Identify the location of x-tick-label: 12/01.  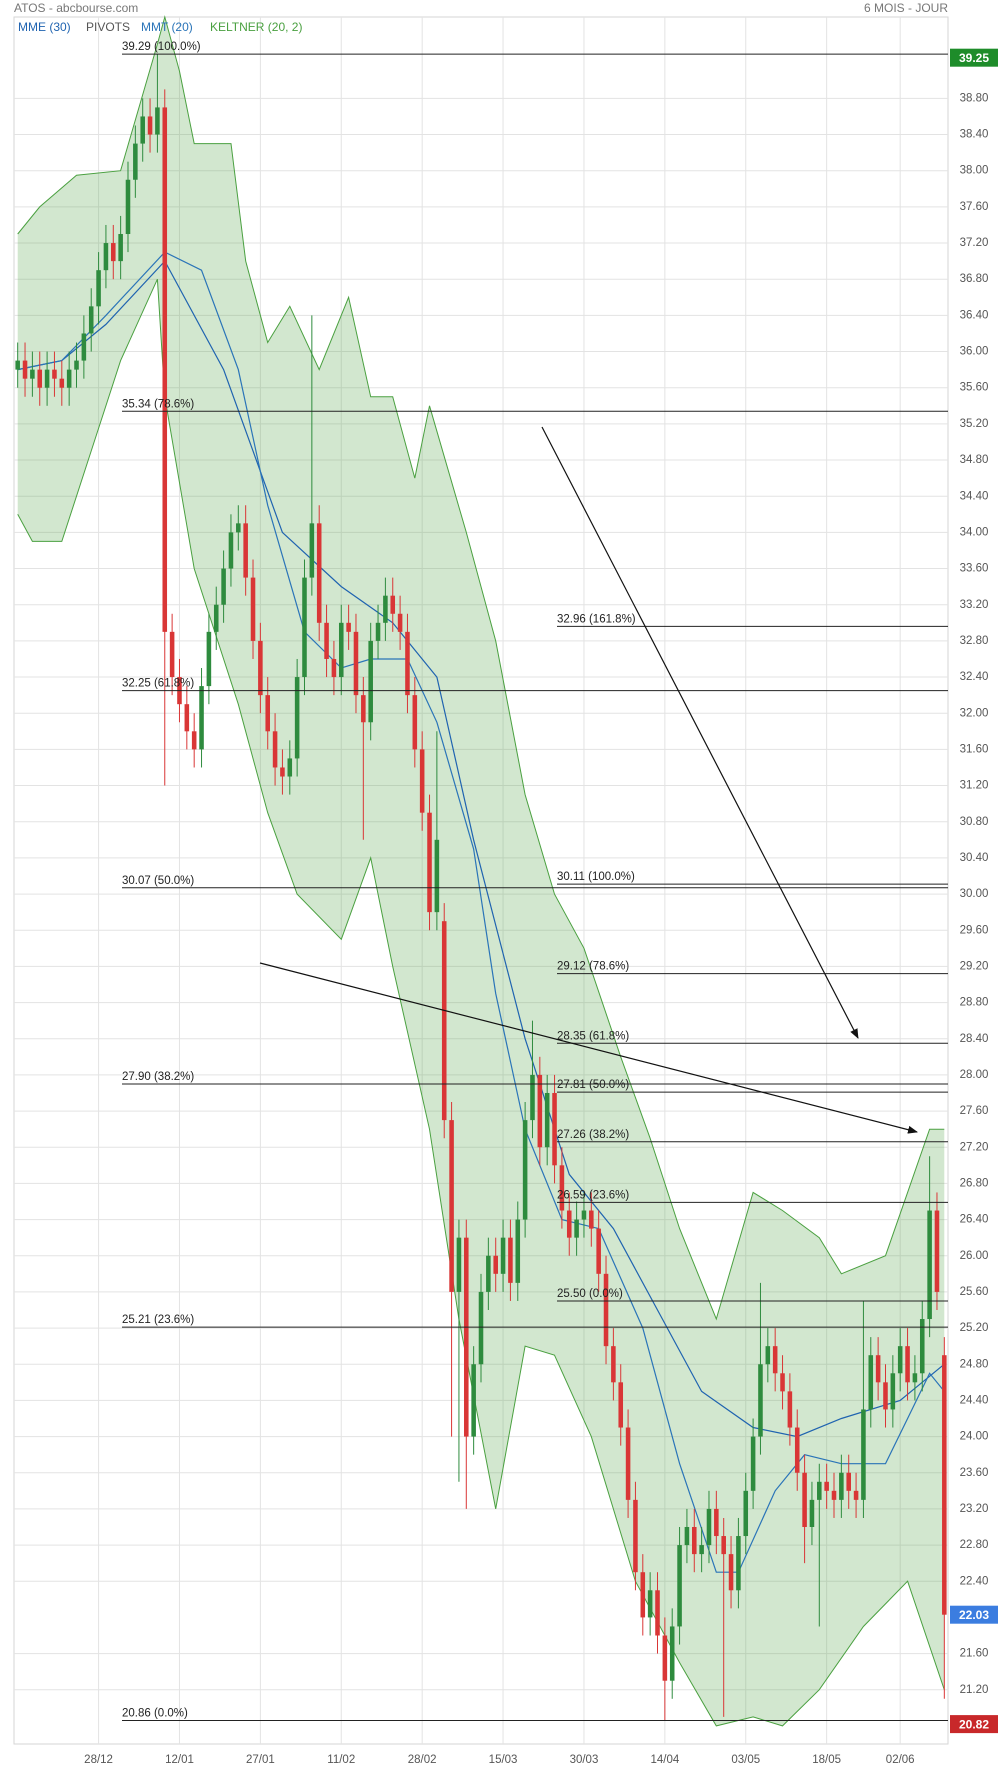
(179, 1760).